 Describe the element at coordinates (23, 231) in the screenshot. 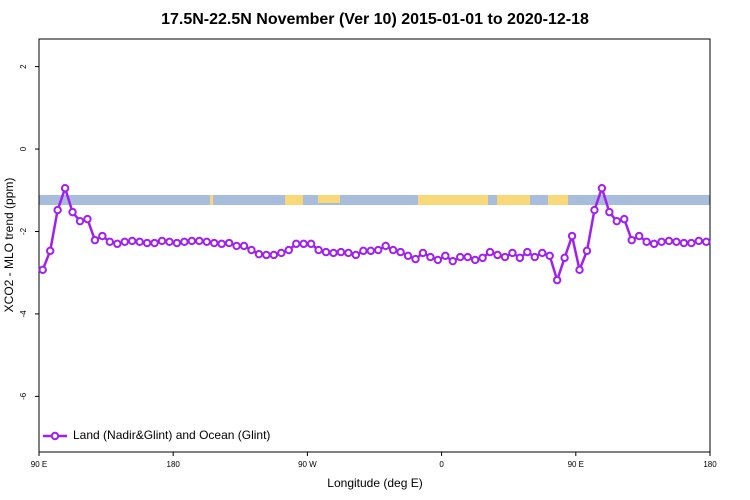

I see `y-tick-label: -2` at that location.